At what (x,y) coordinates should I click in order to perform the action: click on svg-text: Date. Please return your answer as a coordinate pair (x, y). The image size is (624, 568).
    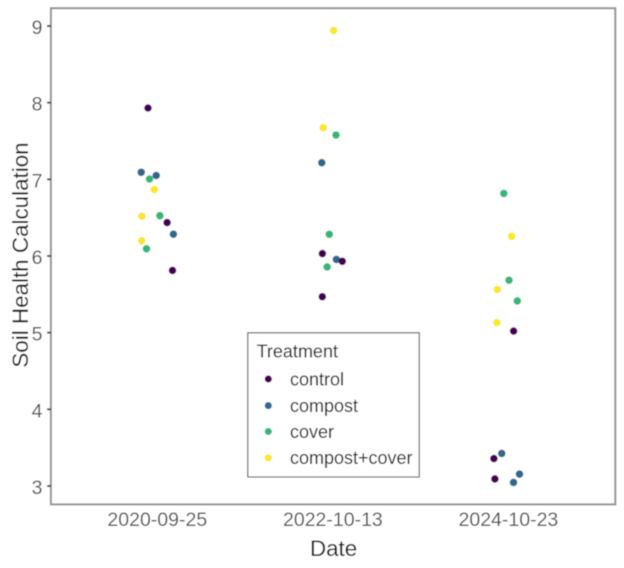
    Looking at the image, I should click on (333, 548).